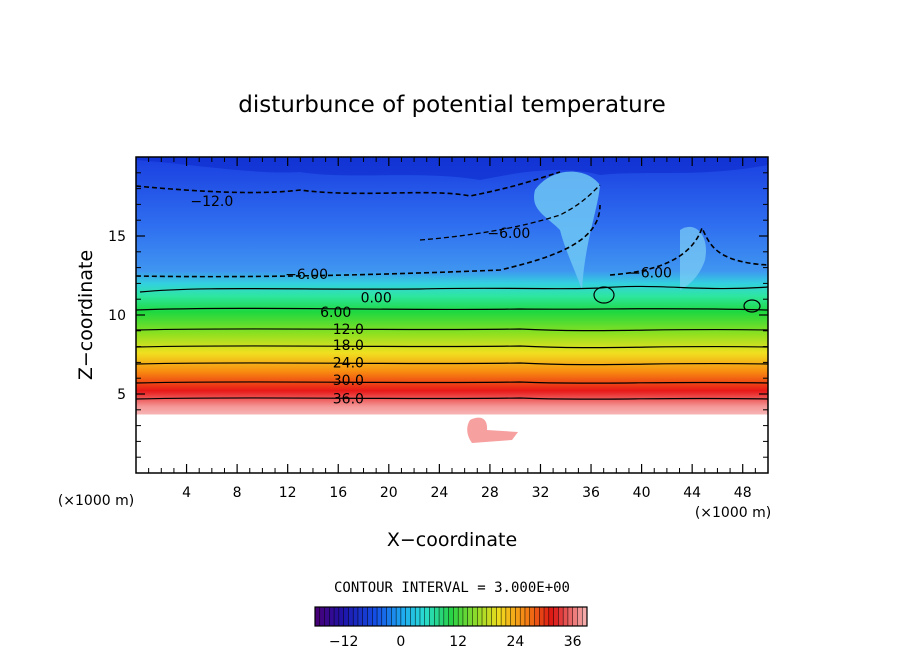 This screenshot has height=654, width=904. I want to click on x-tick-label: 20, so click(389, 493).